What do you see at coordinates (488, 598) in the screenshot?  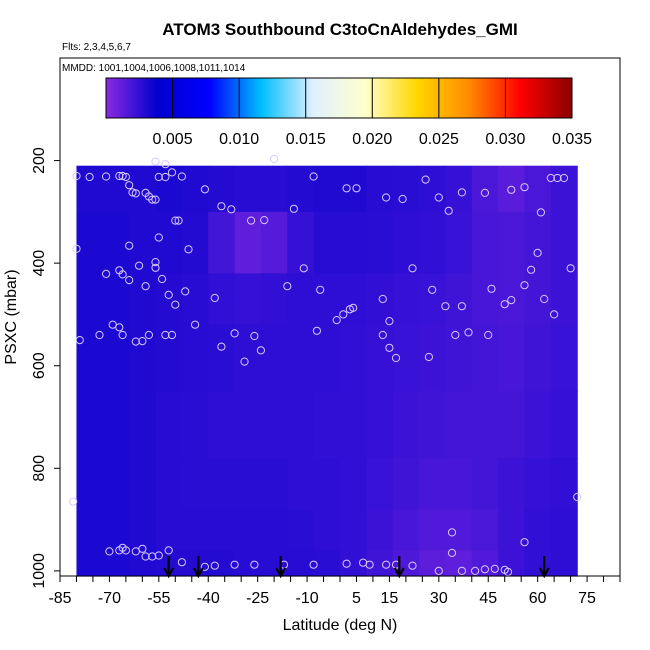 I see `x-tick-label: 45` at bounding box center [488, 598].